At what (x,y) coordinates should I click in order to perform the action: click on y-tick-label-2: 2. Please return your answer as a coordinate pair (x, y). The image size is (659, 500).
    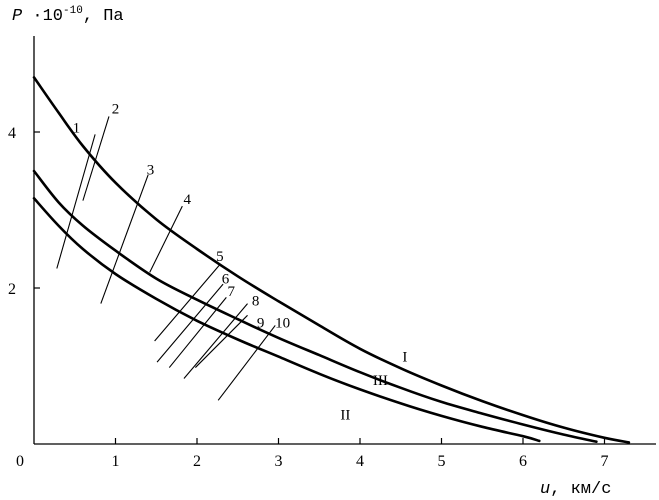
    Looking at the image, I should click on (12, 289).